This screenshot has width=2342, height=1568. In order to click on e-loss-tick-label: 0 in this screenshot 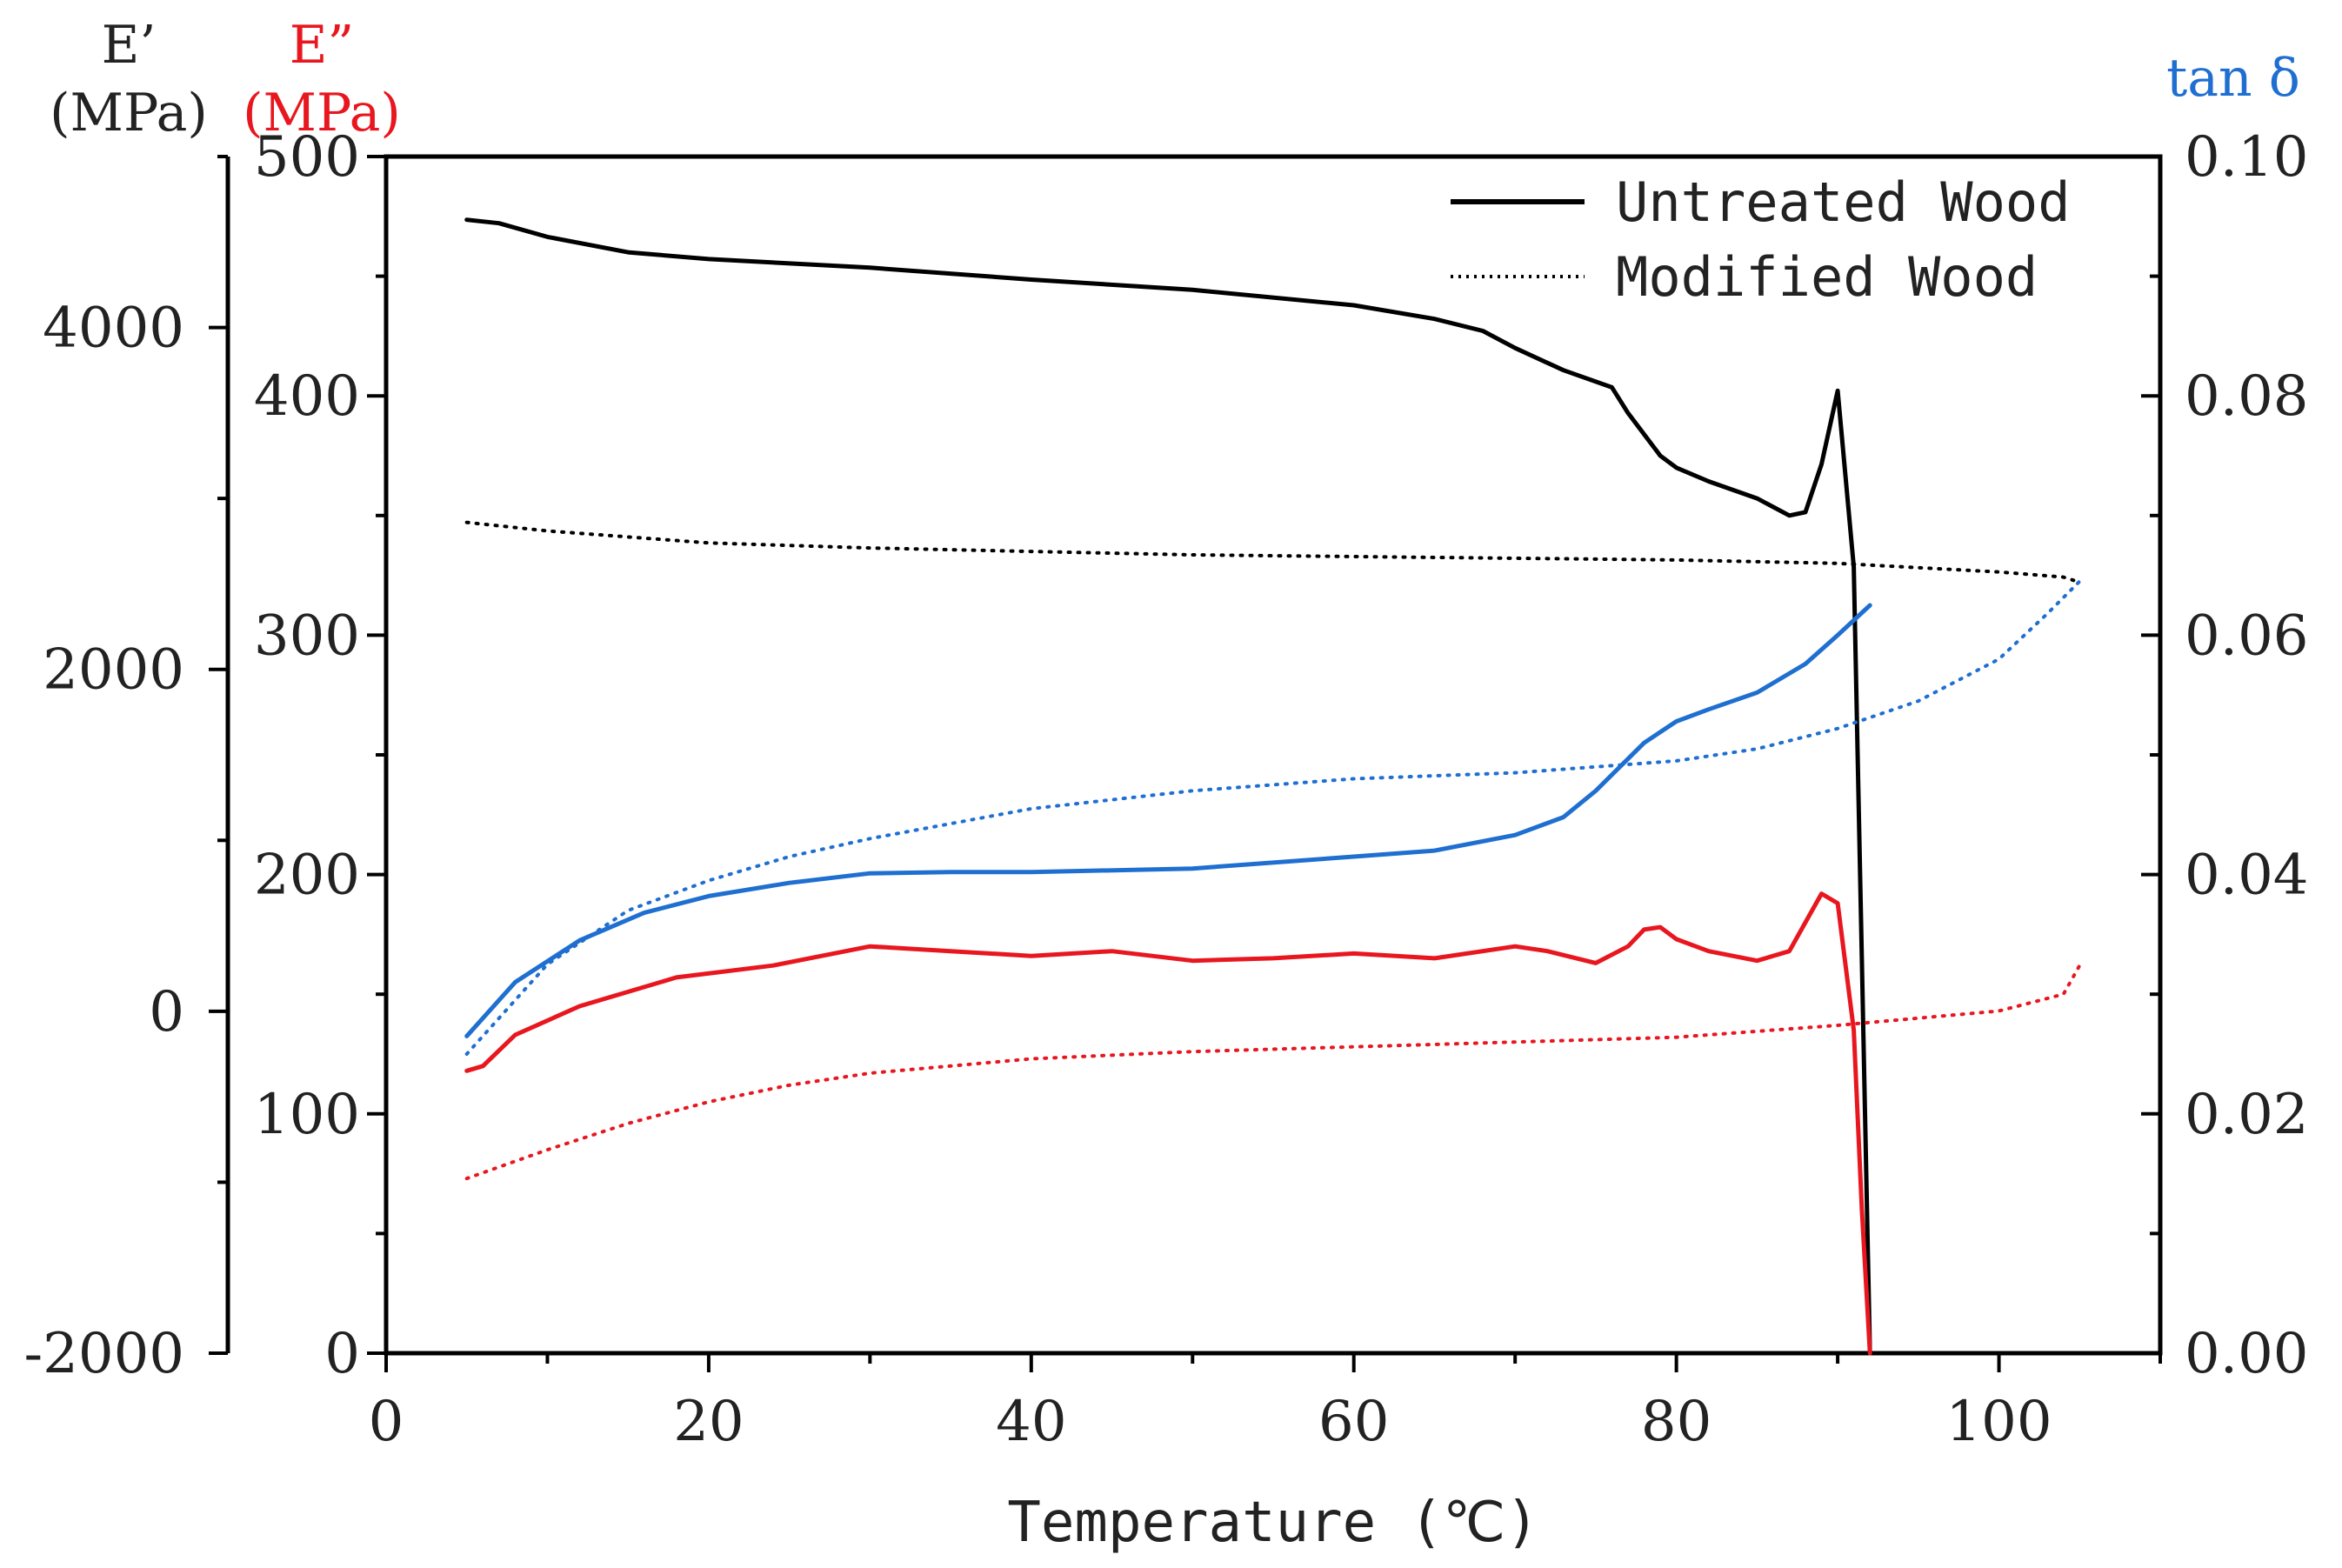, I will do `click(342, 1354)`.